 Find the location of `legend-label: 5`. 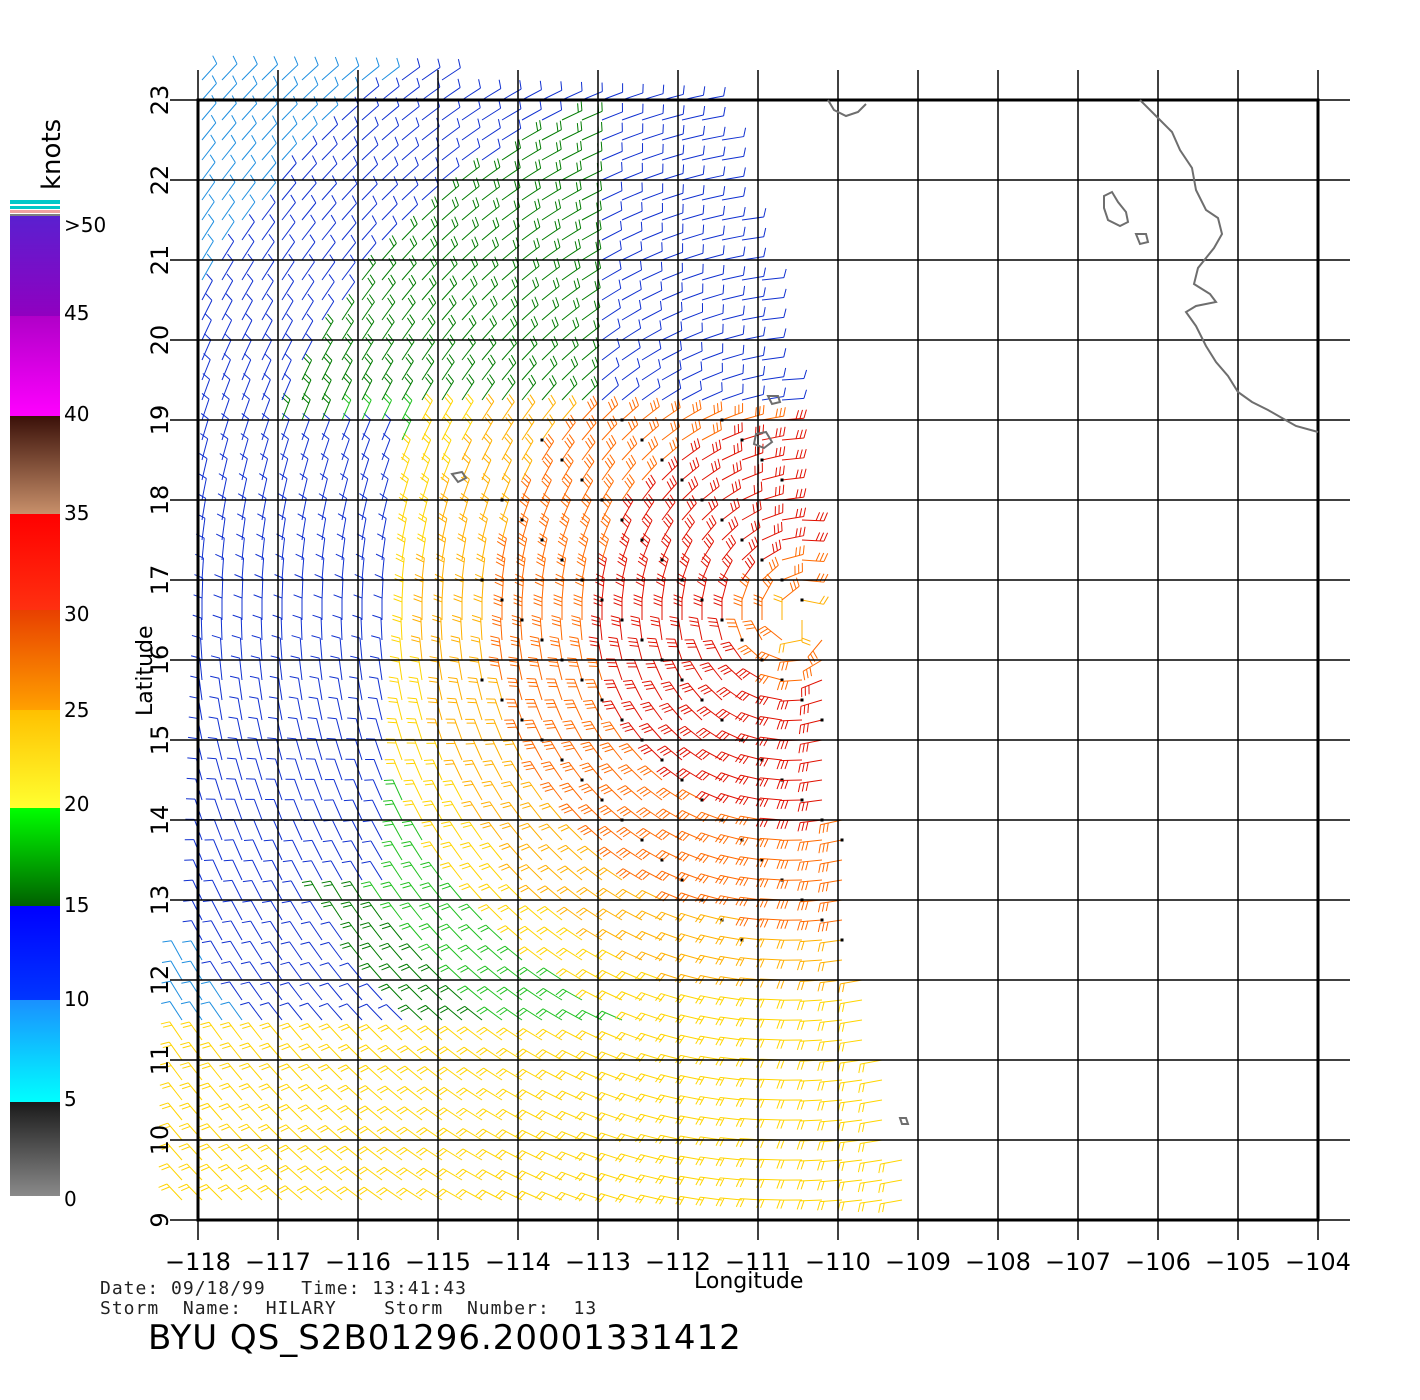

legend-label: 5 is located at coordinates (70, 1099).